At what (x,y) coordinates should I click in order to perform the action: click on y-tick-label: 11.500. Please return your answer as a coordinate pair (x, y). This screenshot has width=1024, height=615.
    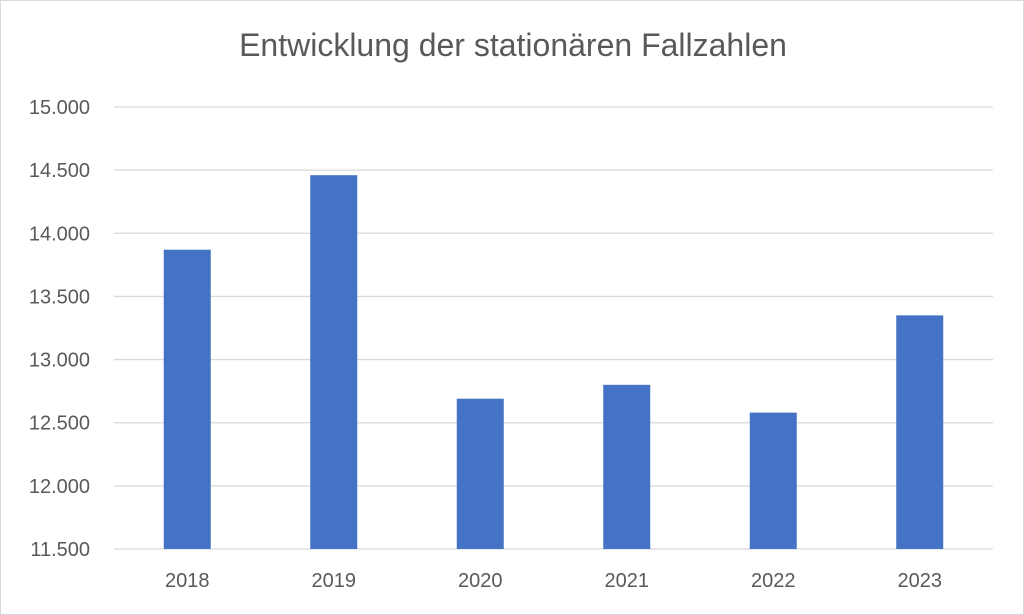
    Looking at the image, I should click on (60, 550).